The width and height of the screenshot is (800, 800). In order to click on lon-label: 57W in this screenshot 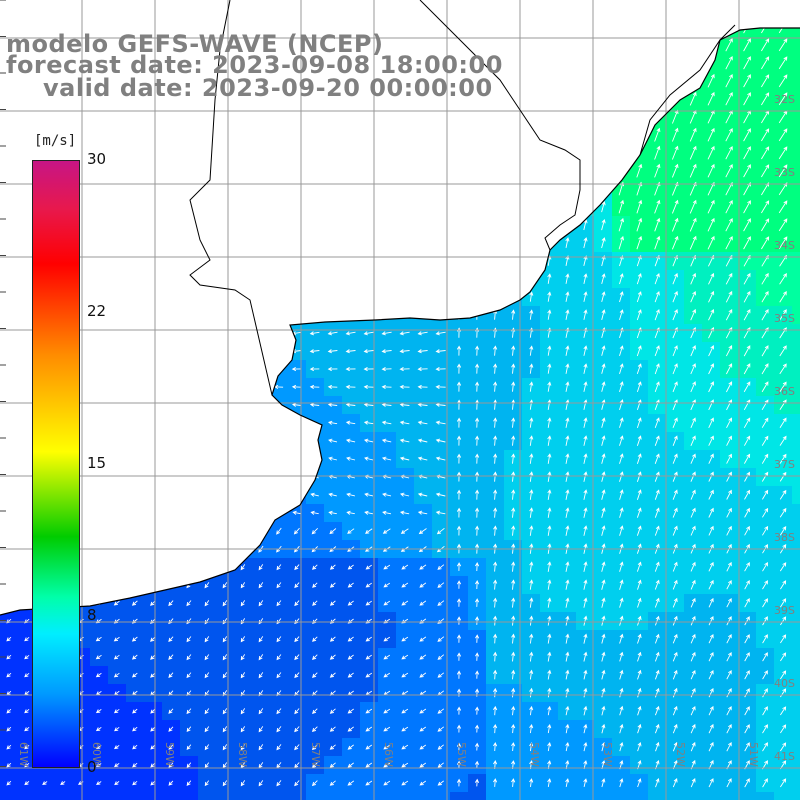, I will do `click(315, 754)`.